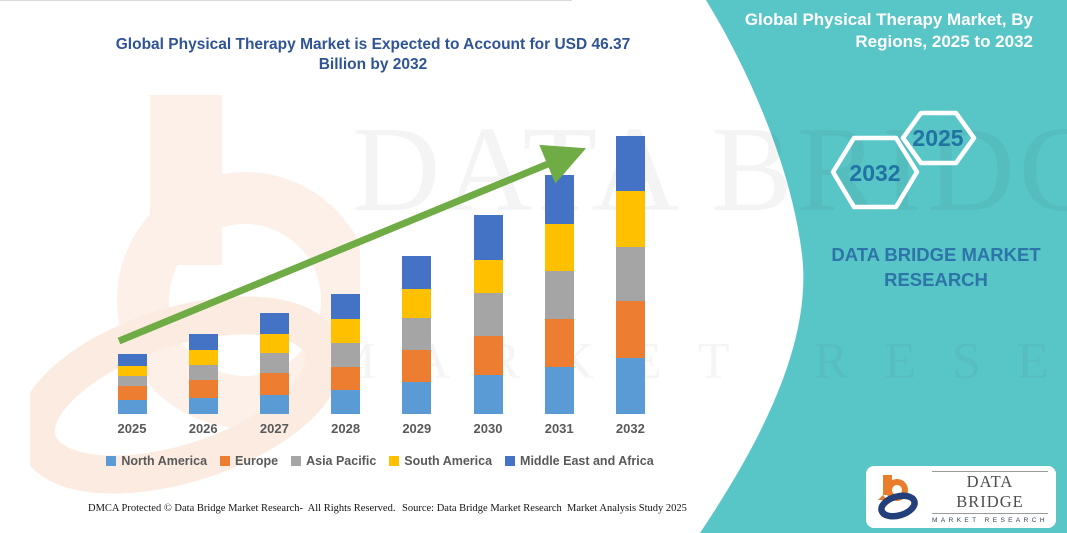 Image resolution: width=1067 pixels, height=533 pixels. I want to click on bar-2031-middle-east-and-africa, so click(559, 199).